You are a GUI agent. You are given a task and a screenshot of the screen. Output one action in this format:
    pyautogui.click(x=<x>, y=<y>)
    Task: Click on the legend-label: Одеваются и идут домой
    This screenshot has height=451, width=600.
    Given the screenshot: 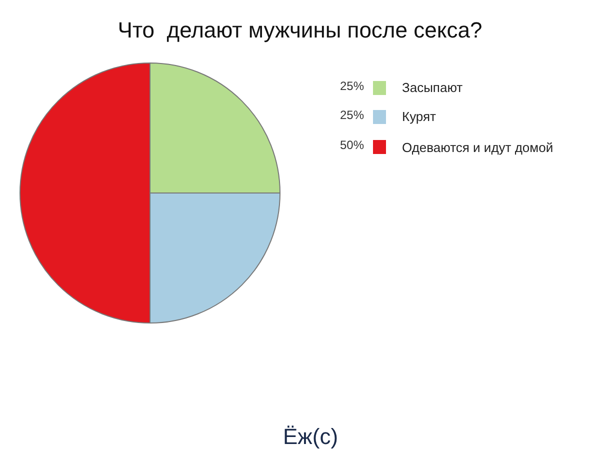 What is the action you would take?
    pyautogui.click(x=478, y=147)
    